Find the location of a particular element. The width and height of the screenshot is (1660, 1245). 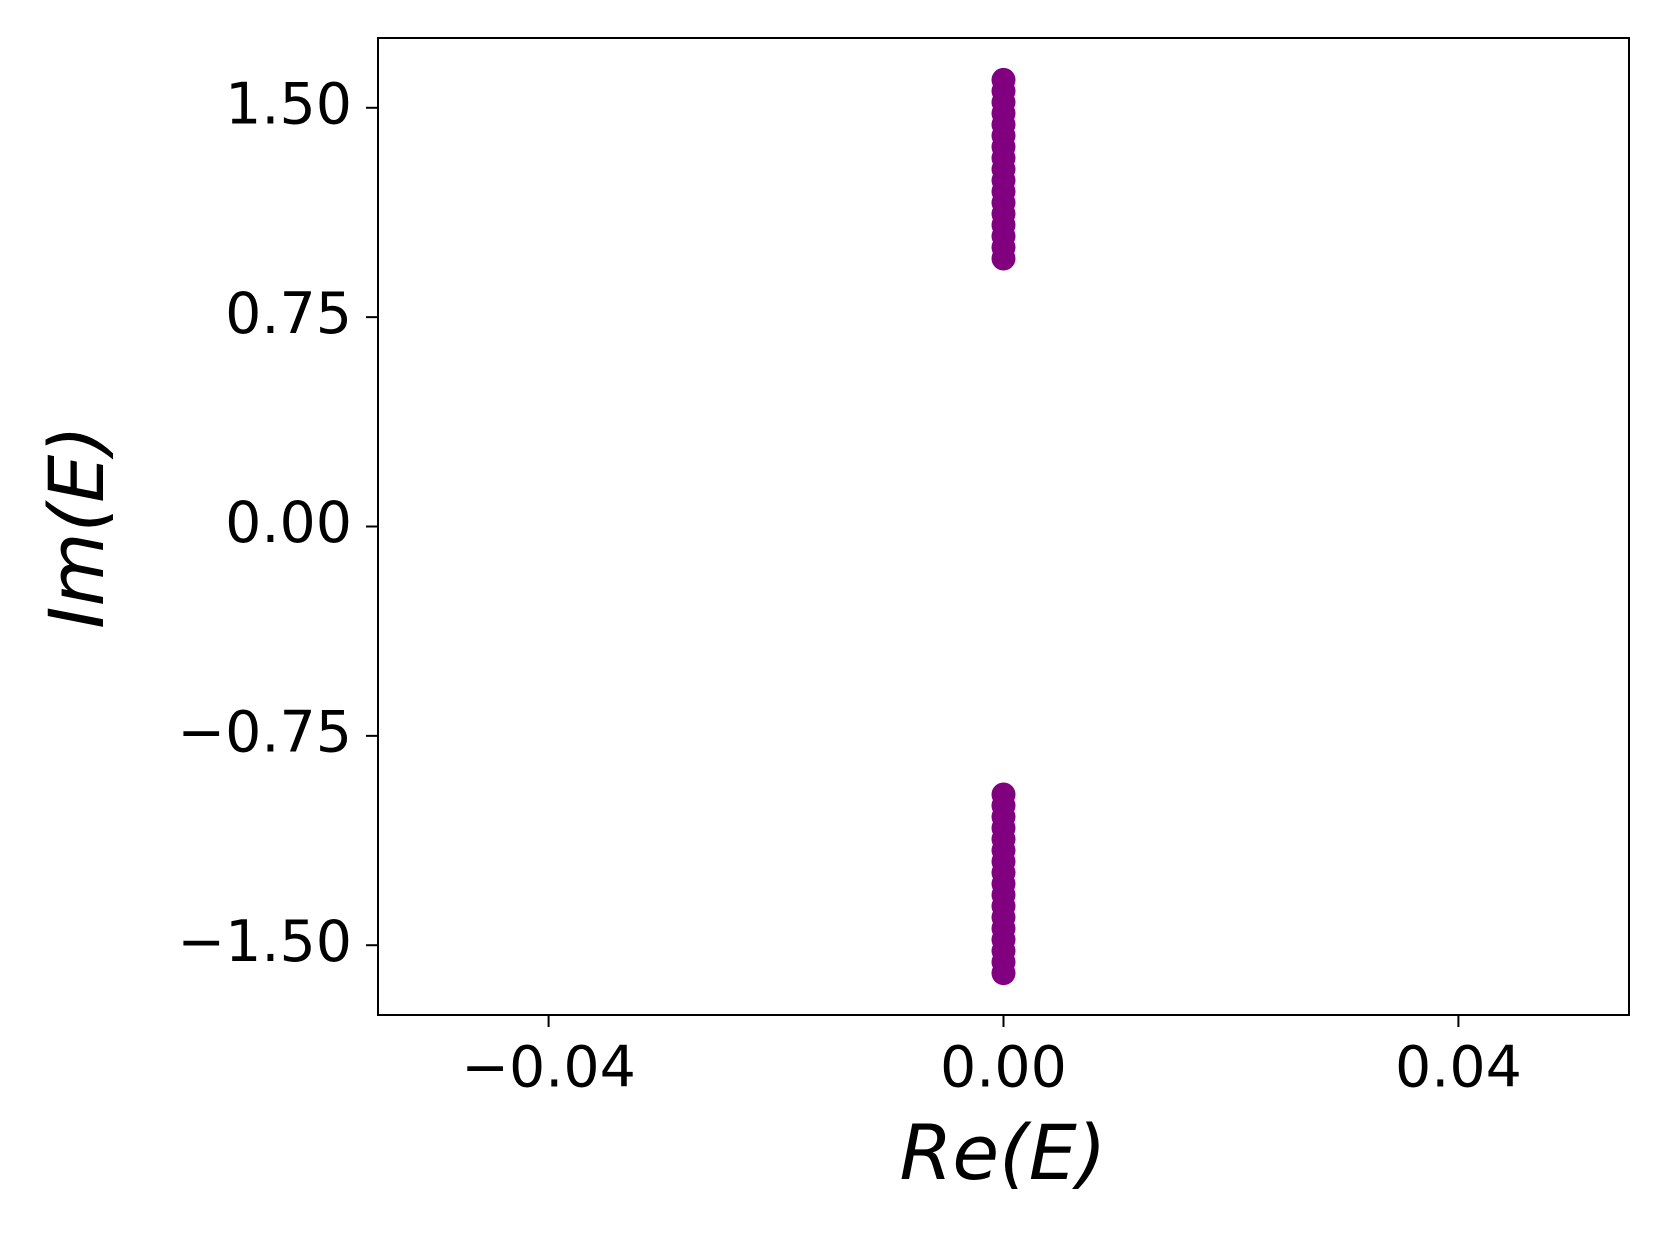

y-tick-label: 0.00 is located at coordinates (288, 523).